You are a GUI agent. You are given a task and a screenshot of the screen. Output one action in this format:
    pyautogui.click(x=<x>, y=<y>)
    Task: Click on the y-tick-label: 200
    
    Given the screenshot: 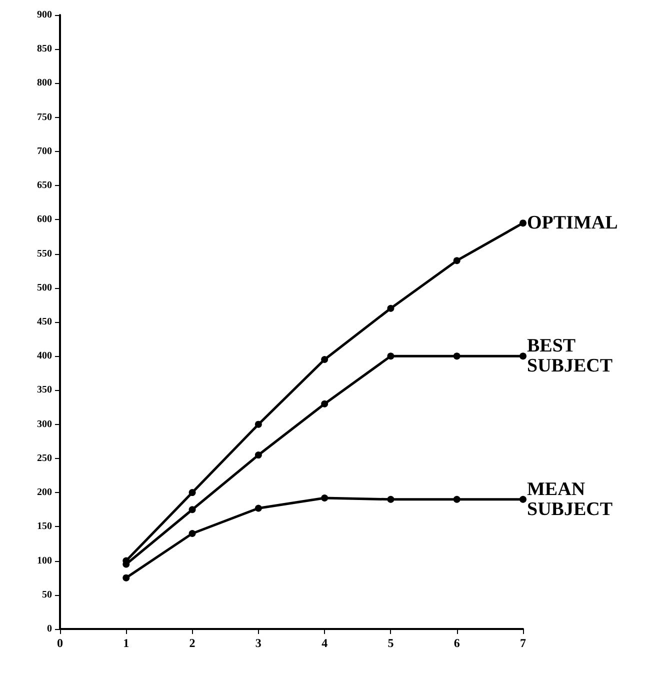 What is the action you would take?
    pyautogui.click(x=44, y=492)
    